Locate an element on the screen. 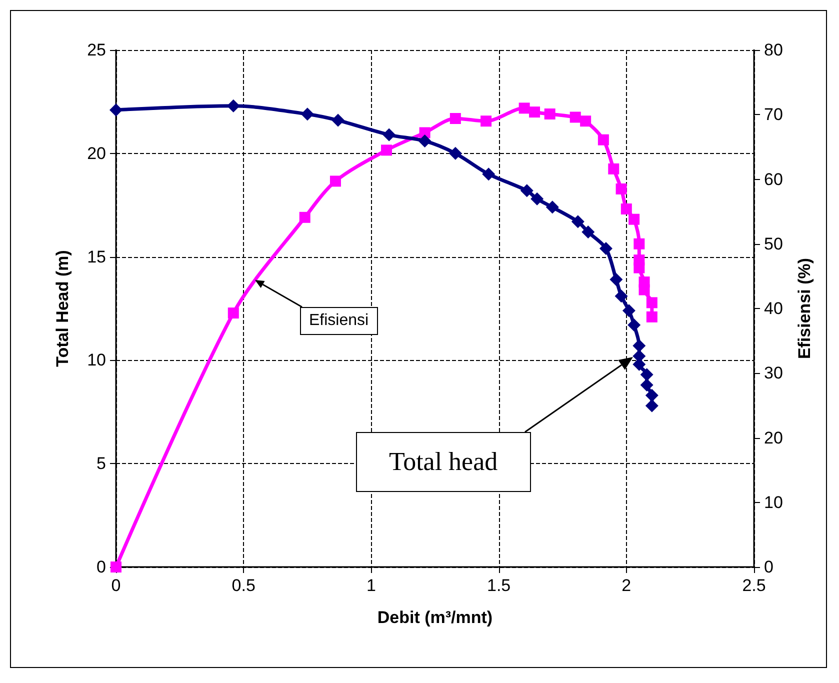 This screenshot has height=683, width=839. x-tick-label: 2.5 is located at coordinates (754, 585).